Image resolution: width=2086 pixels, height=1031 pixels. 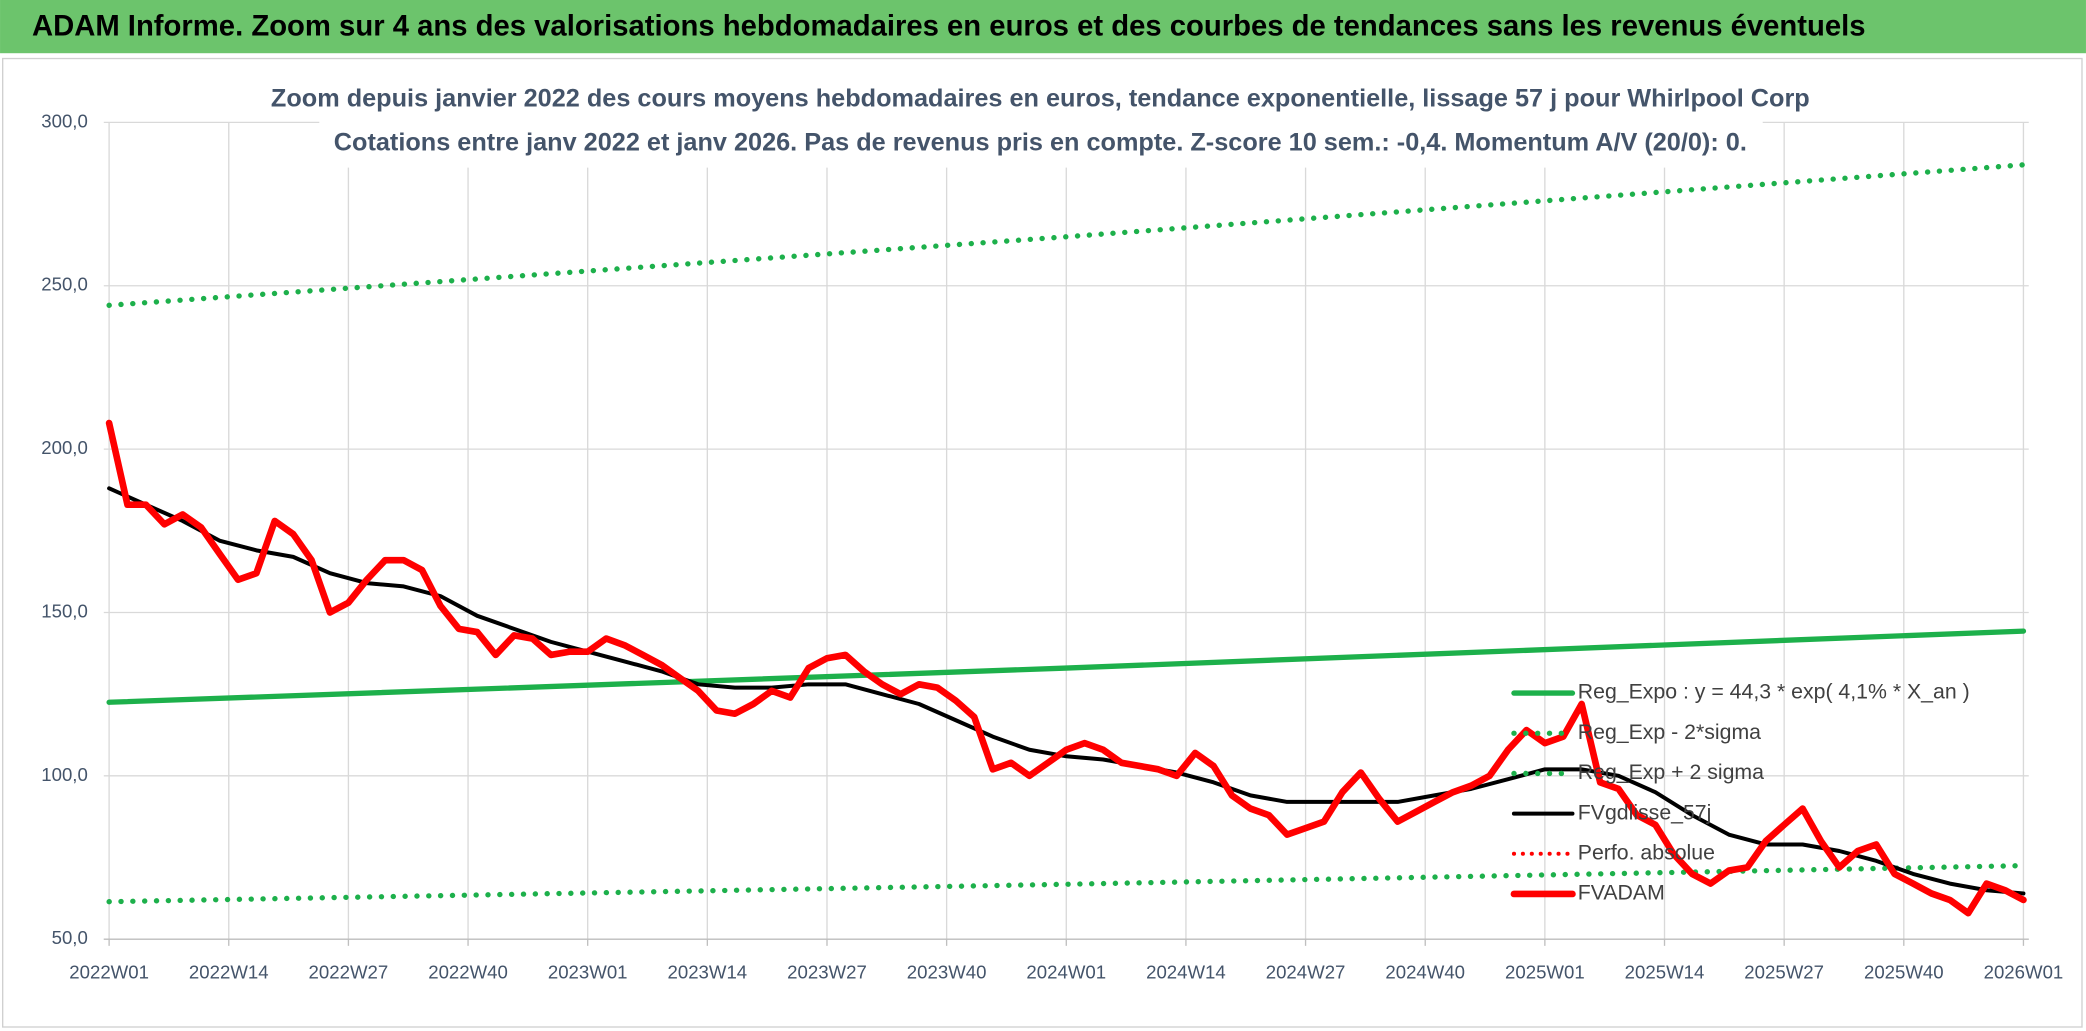 I want to click on legend-label: Reg_Exp - 2*sigma, so click(x=1669, y=732).